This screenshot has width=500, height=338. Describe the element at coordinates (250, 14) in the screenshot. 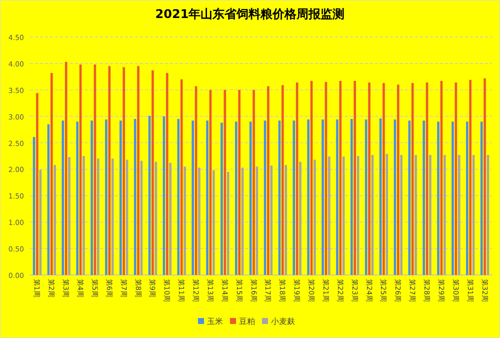

I see `chart-title: 2021年山东省饲料粮价格周报监测` at that location.